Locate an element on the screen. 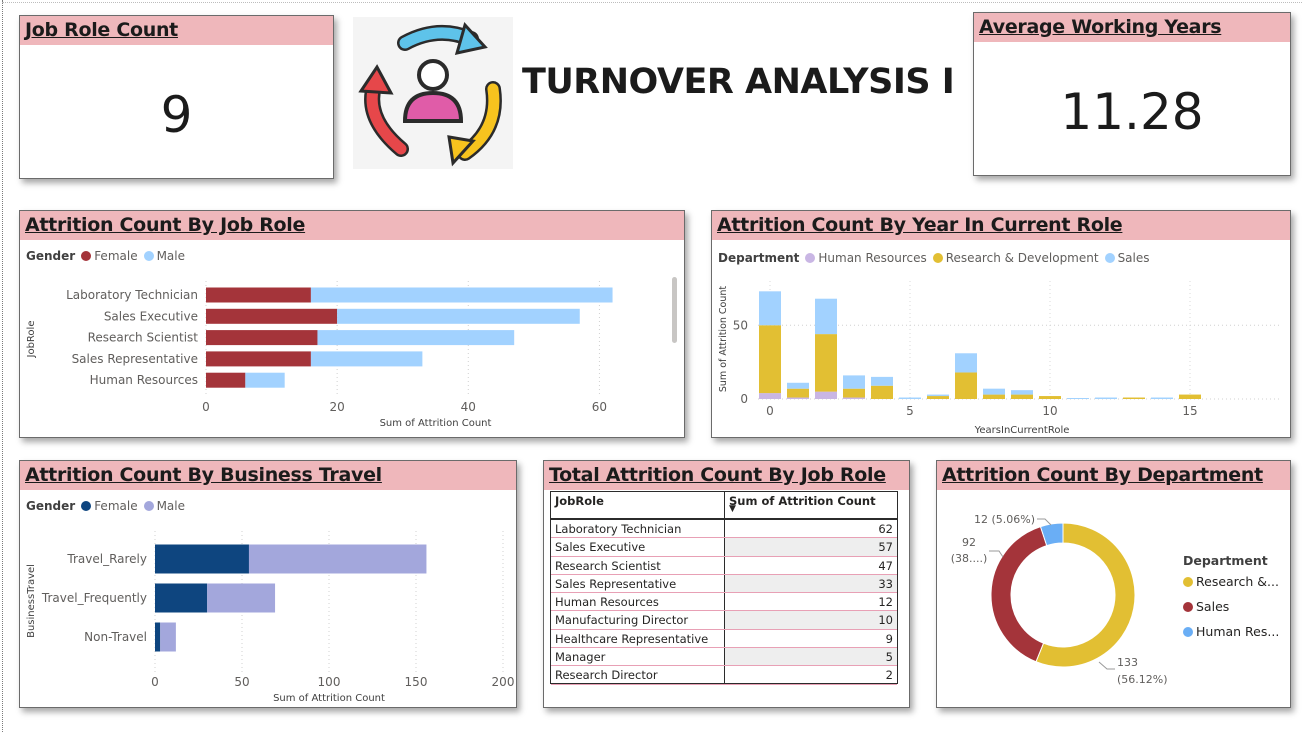  cell-jobrole: Sales Representative is located at coordinates (638, 583).